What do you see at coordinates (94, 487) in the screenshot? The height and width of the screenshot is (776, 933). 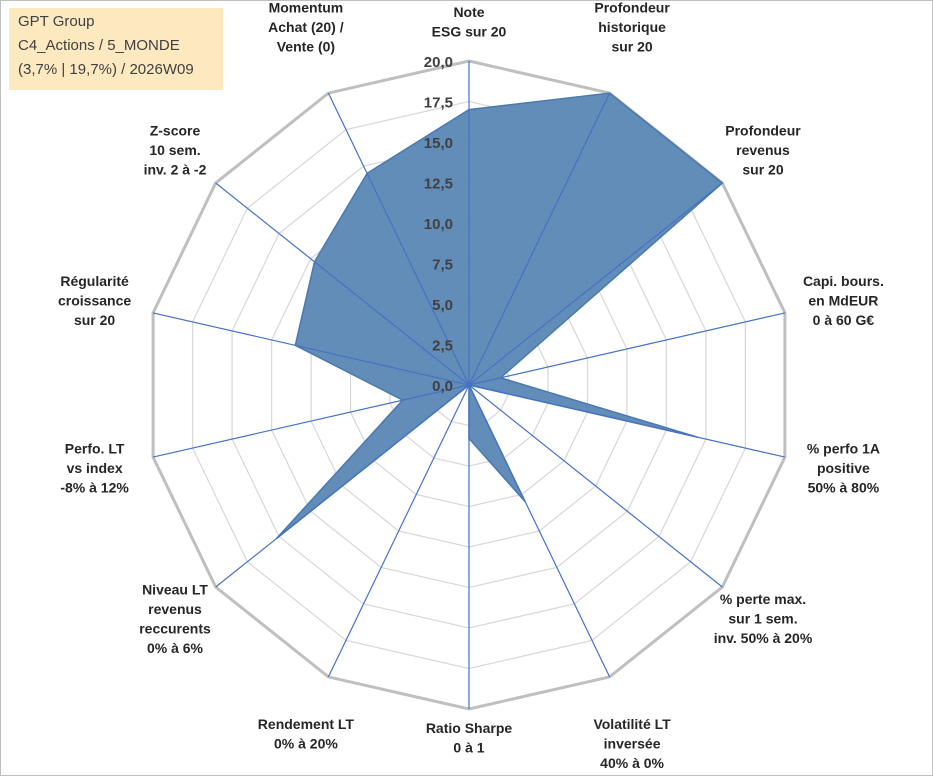 I see `axis-label-line: -8% à 12%` at bounding box center [94, 487].